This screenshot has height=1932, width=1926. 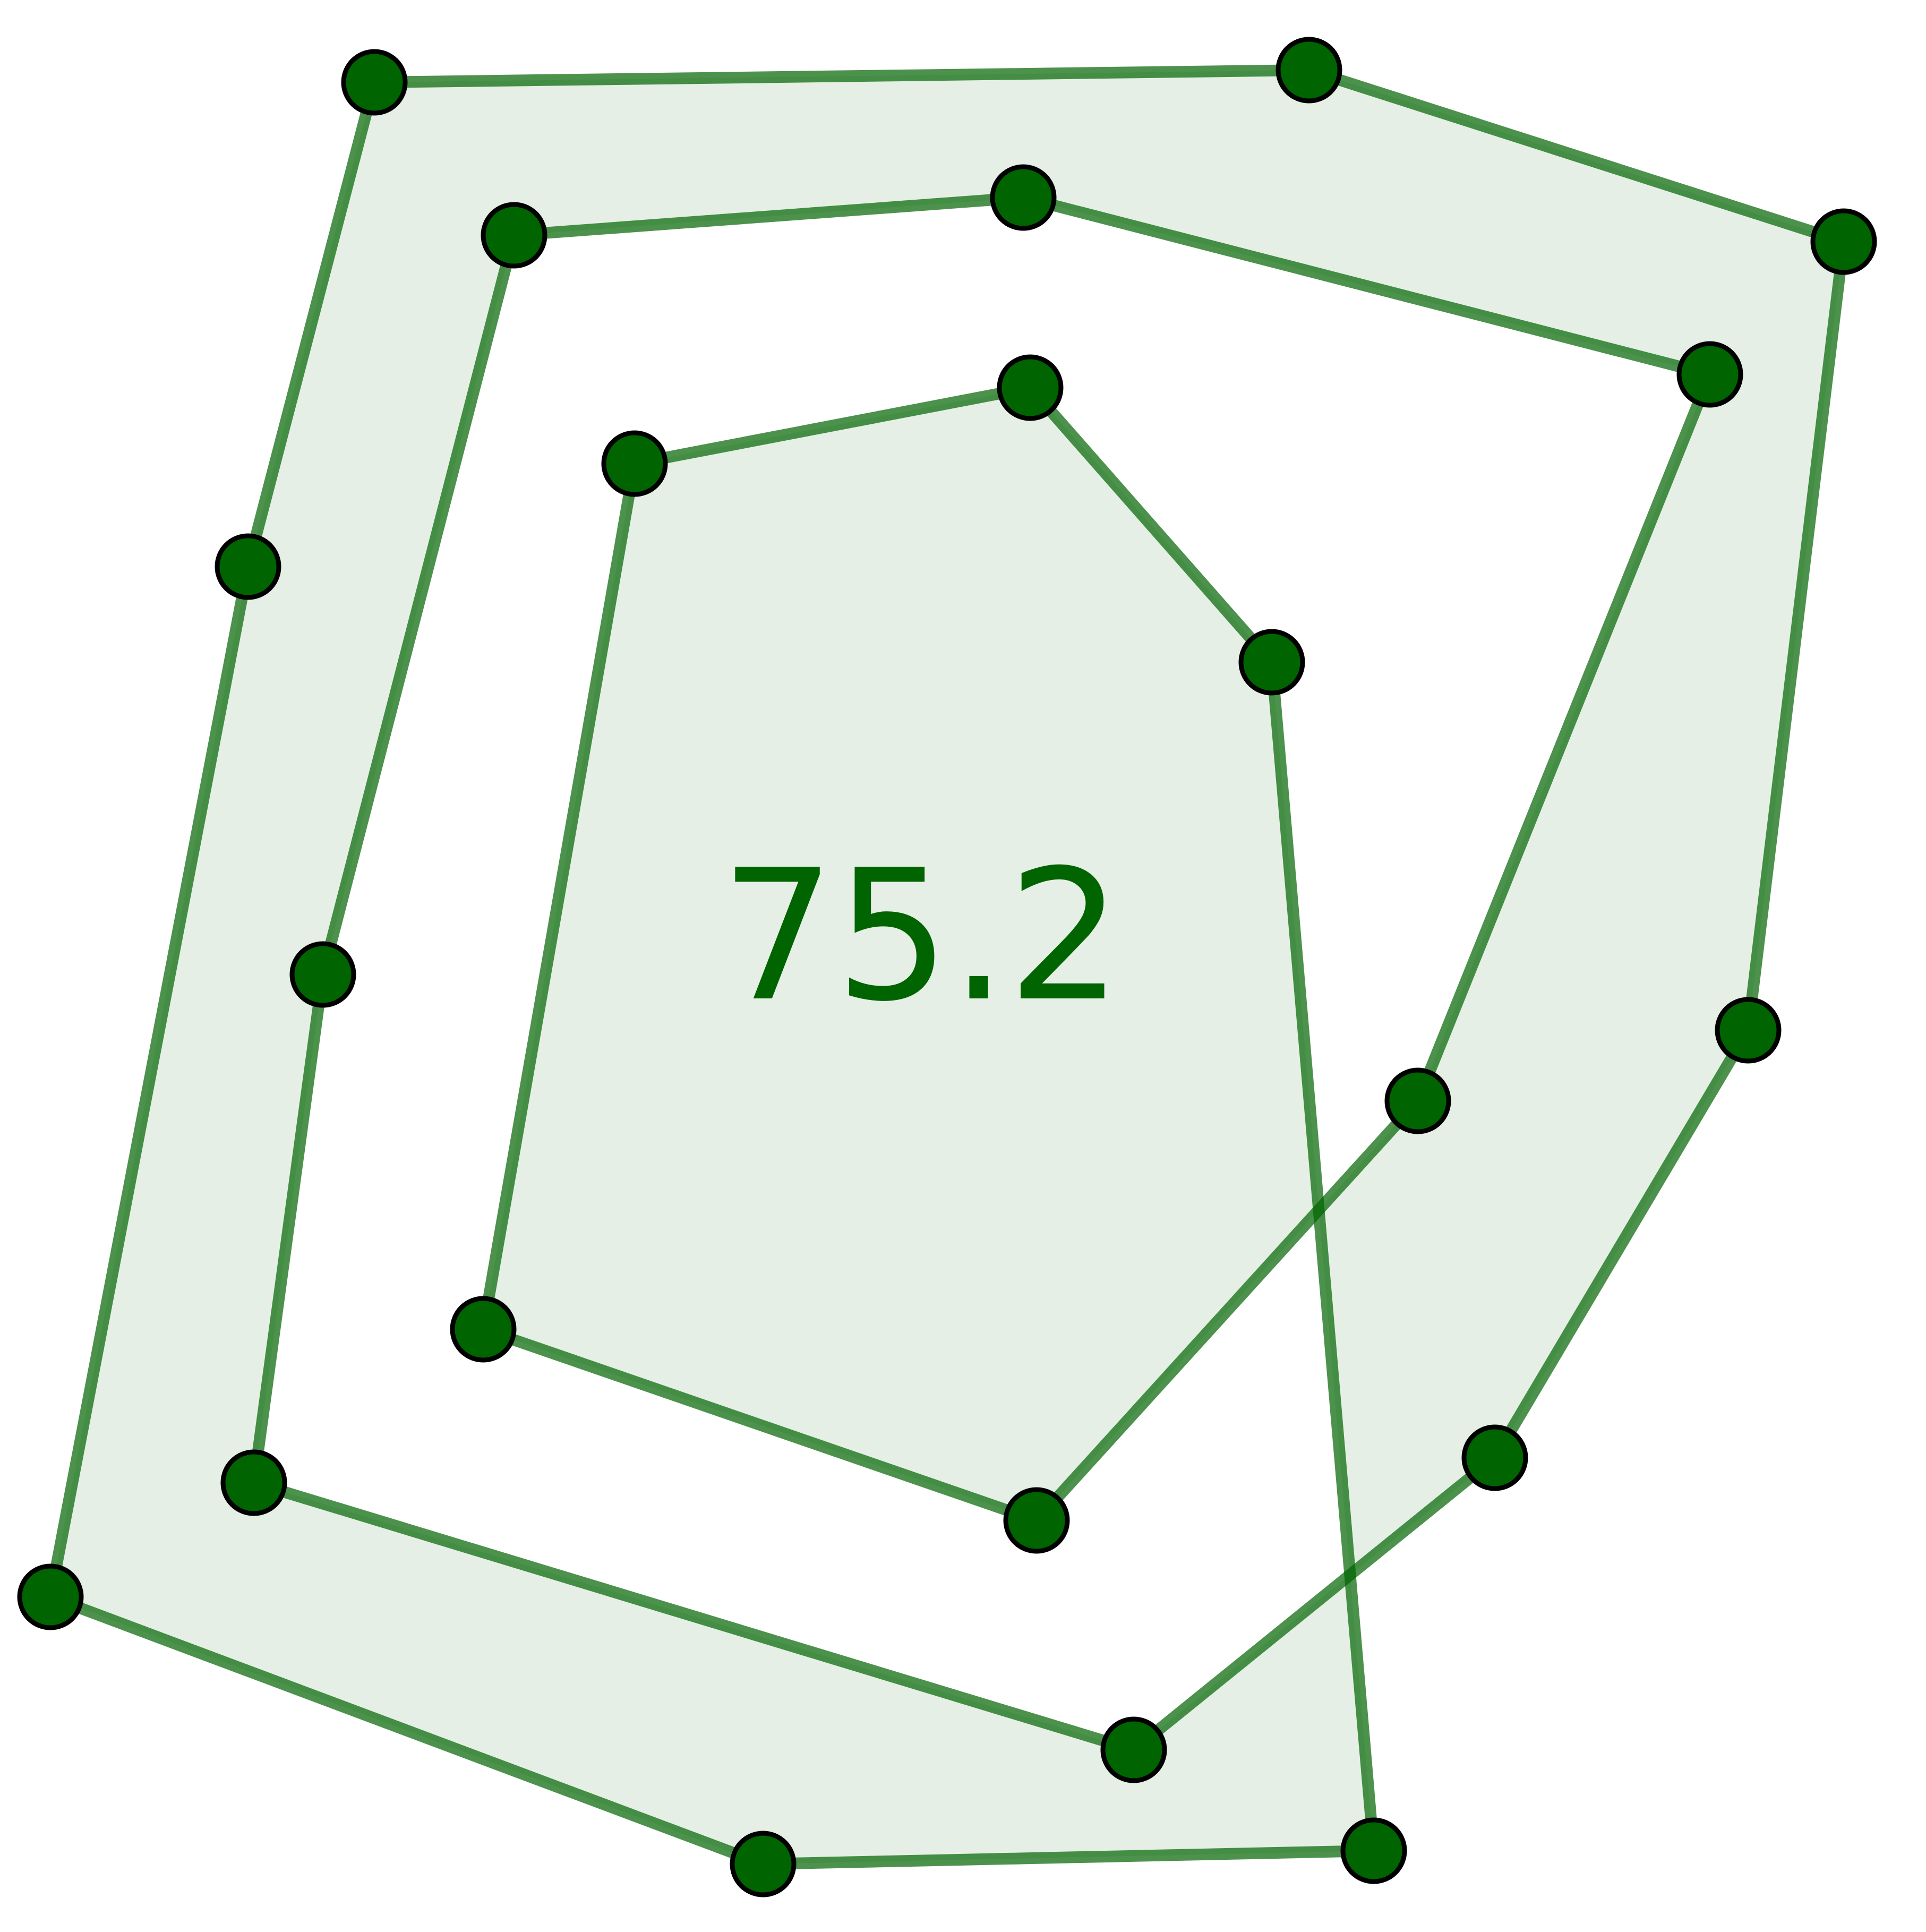 What do you see at coordinates (921, 936) in the screenshot?
I see `area-label: 75.2` at bounding box center [921, 936].